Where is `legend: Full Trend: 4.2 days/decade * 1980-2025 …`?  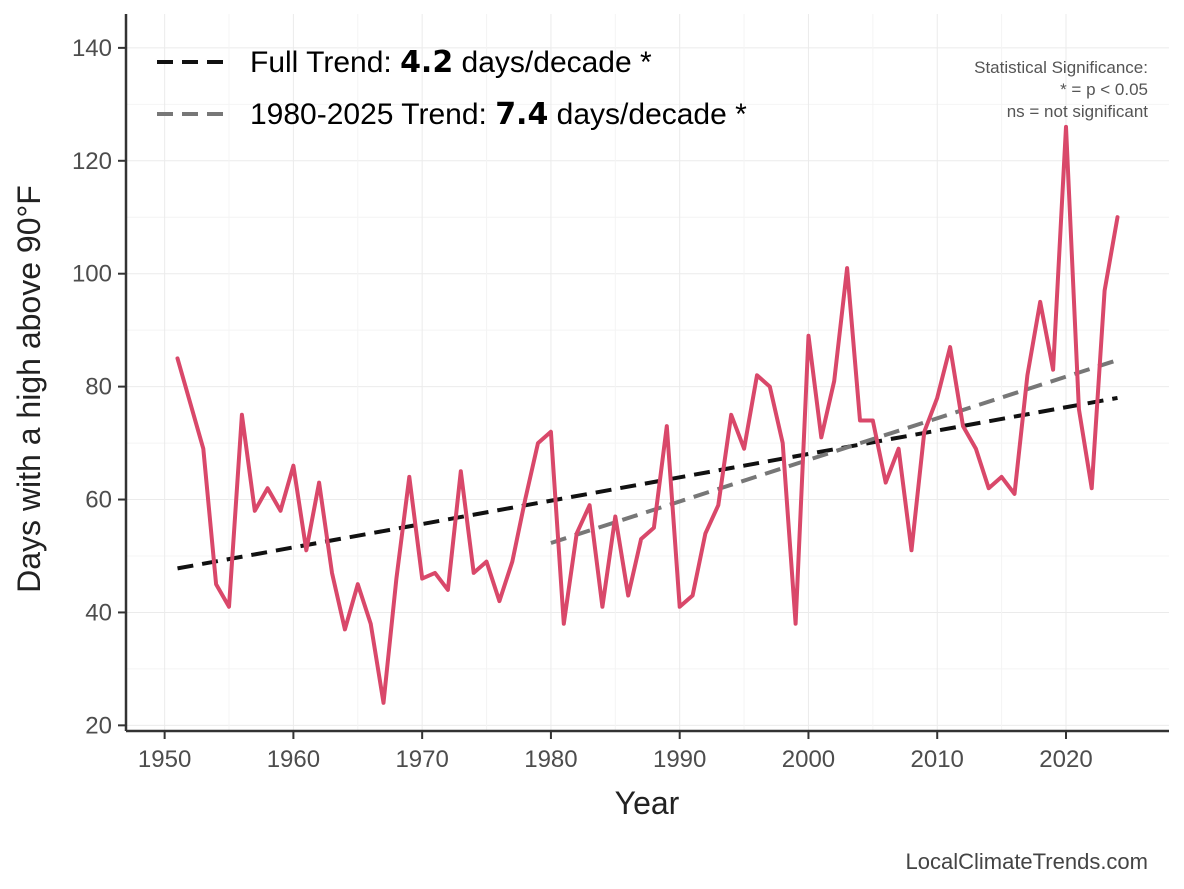
legend: Full Trend: 4.2 days/decade * 1980-2025 … is located at coordinates (452, 88).